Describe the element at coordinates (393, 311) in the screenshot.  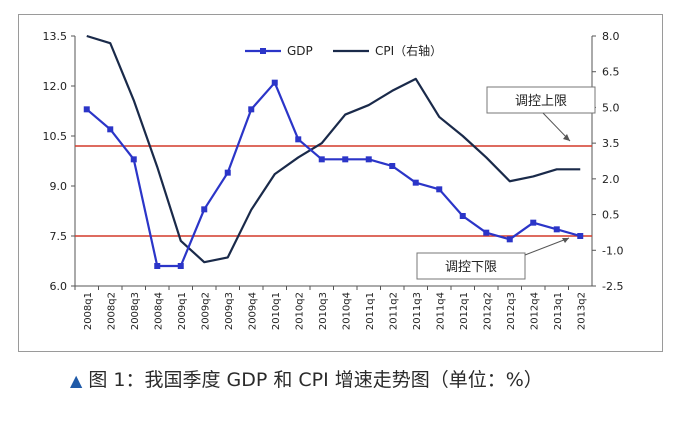
I see `x-tick-label: 2011q2` at that location.